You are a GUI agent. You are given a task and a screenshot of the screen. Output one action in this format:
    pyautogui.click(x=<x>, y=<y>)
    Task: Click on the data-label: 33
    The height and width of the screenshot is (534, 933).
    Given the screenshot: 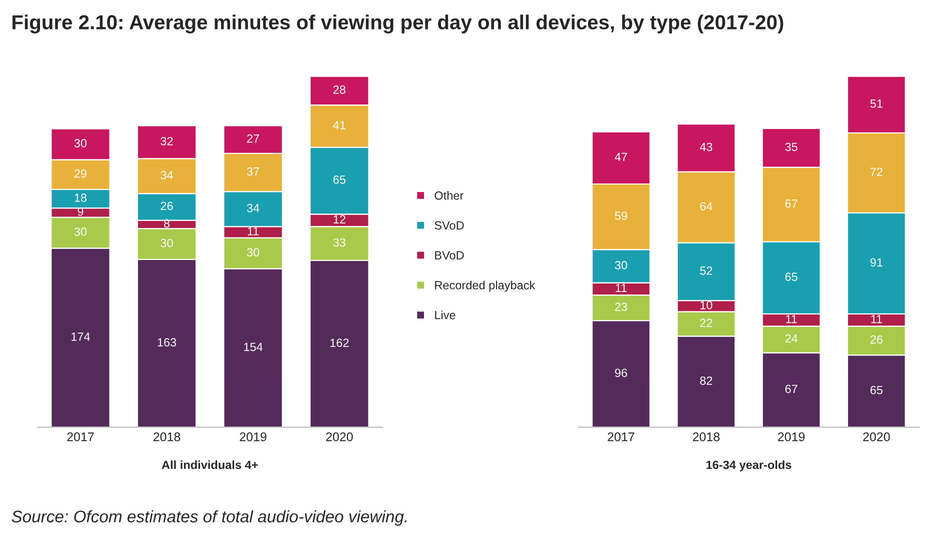 What is the action you would take?
    pyautogui.click(x=339, y=242)
    